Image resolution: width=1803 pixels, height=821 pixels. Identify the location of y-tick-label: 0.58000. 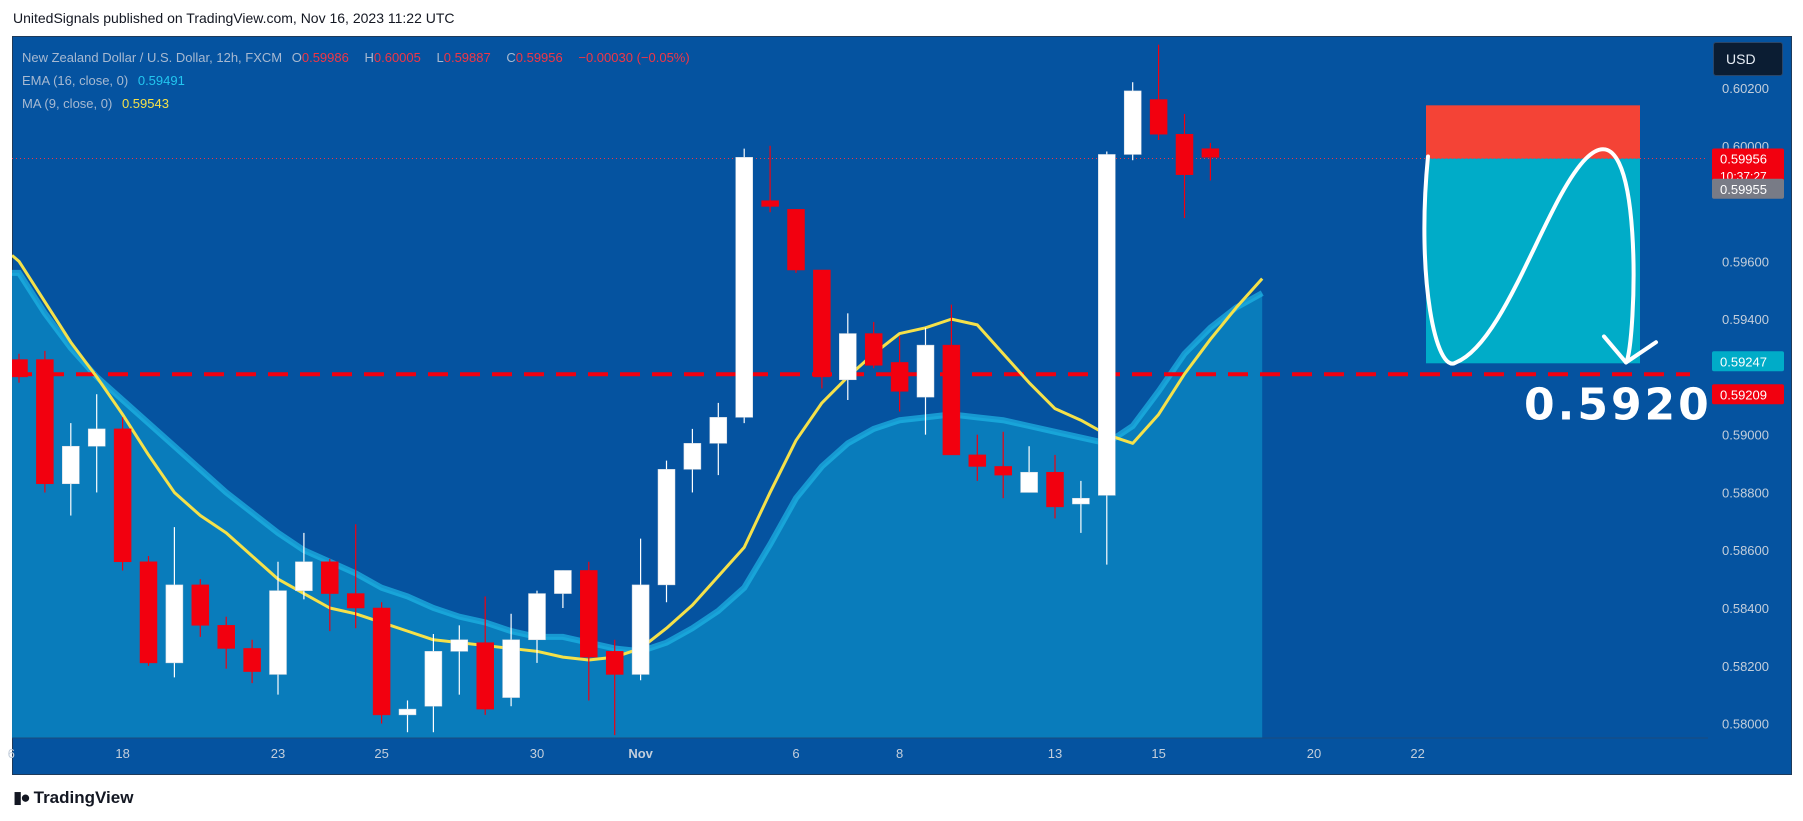
(1745, 724).